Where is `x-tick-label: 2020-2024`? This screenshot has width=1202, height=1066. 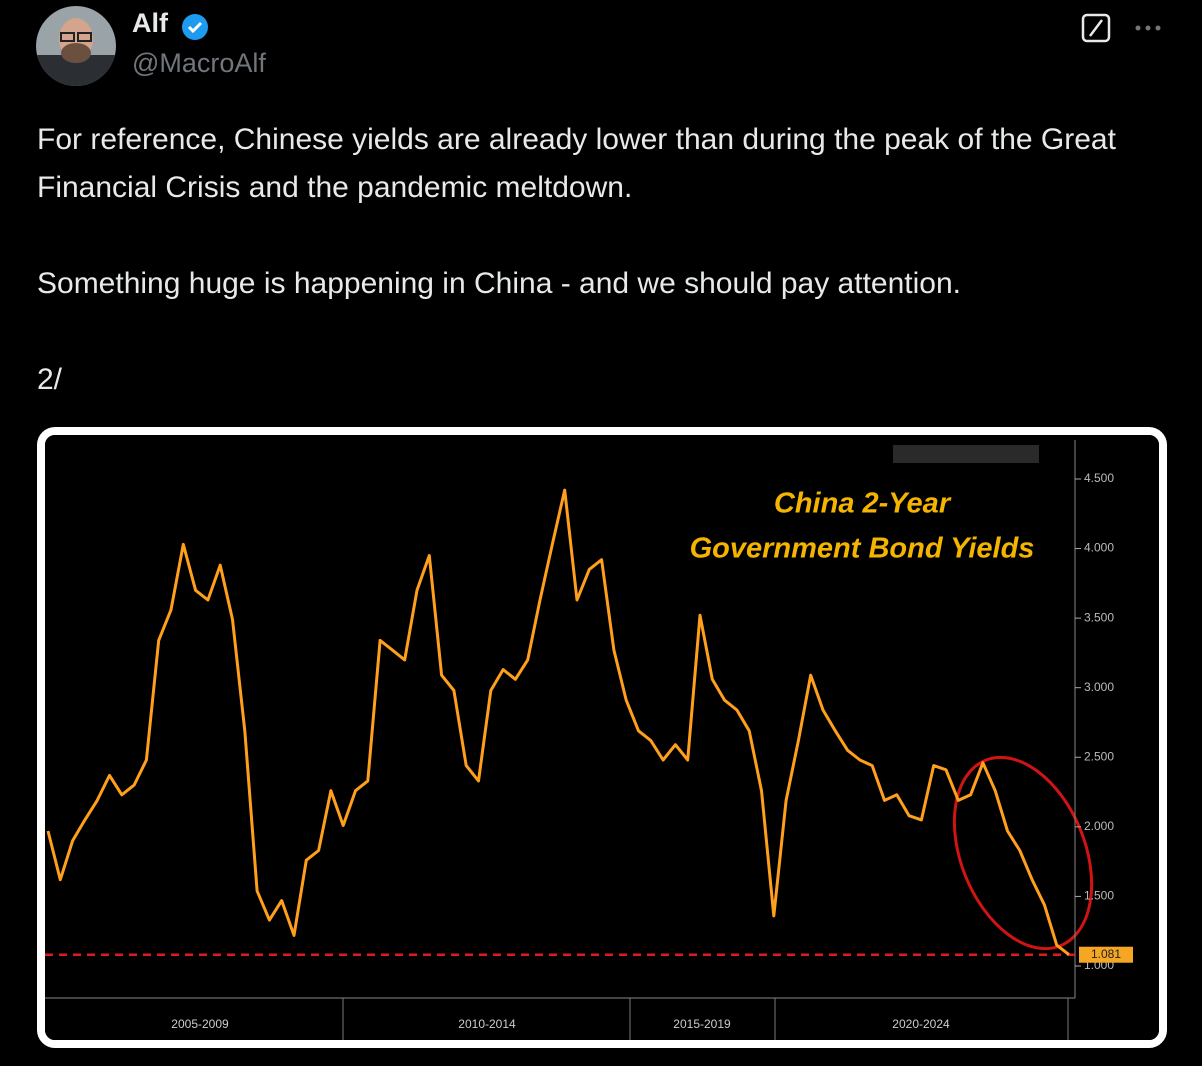 x-tick-label: 2020-2024 is located at coordinates (921, 1024).